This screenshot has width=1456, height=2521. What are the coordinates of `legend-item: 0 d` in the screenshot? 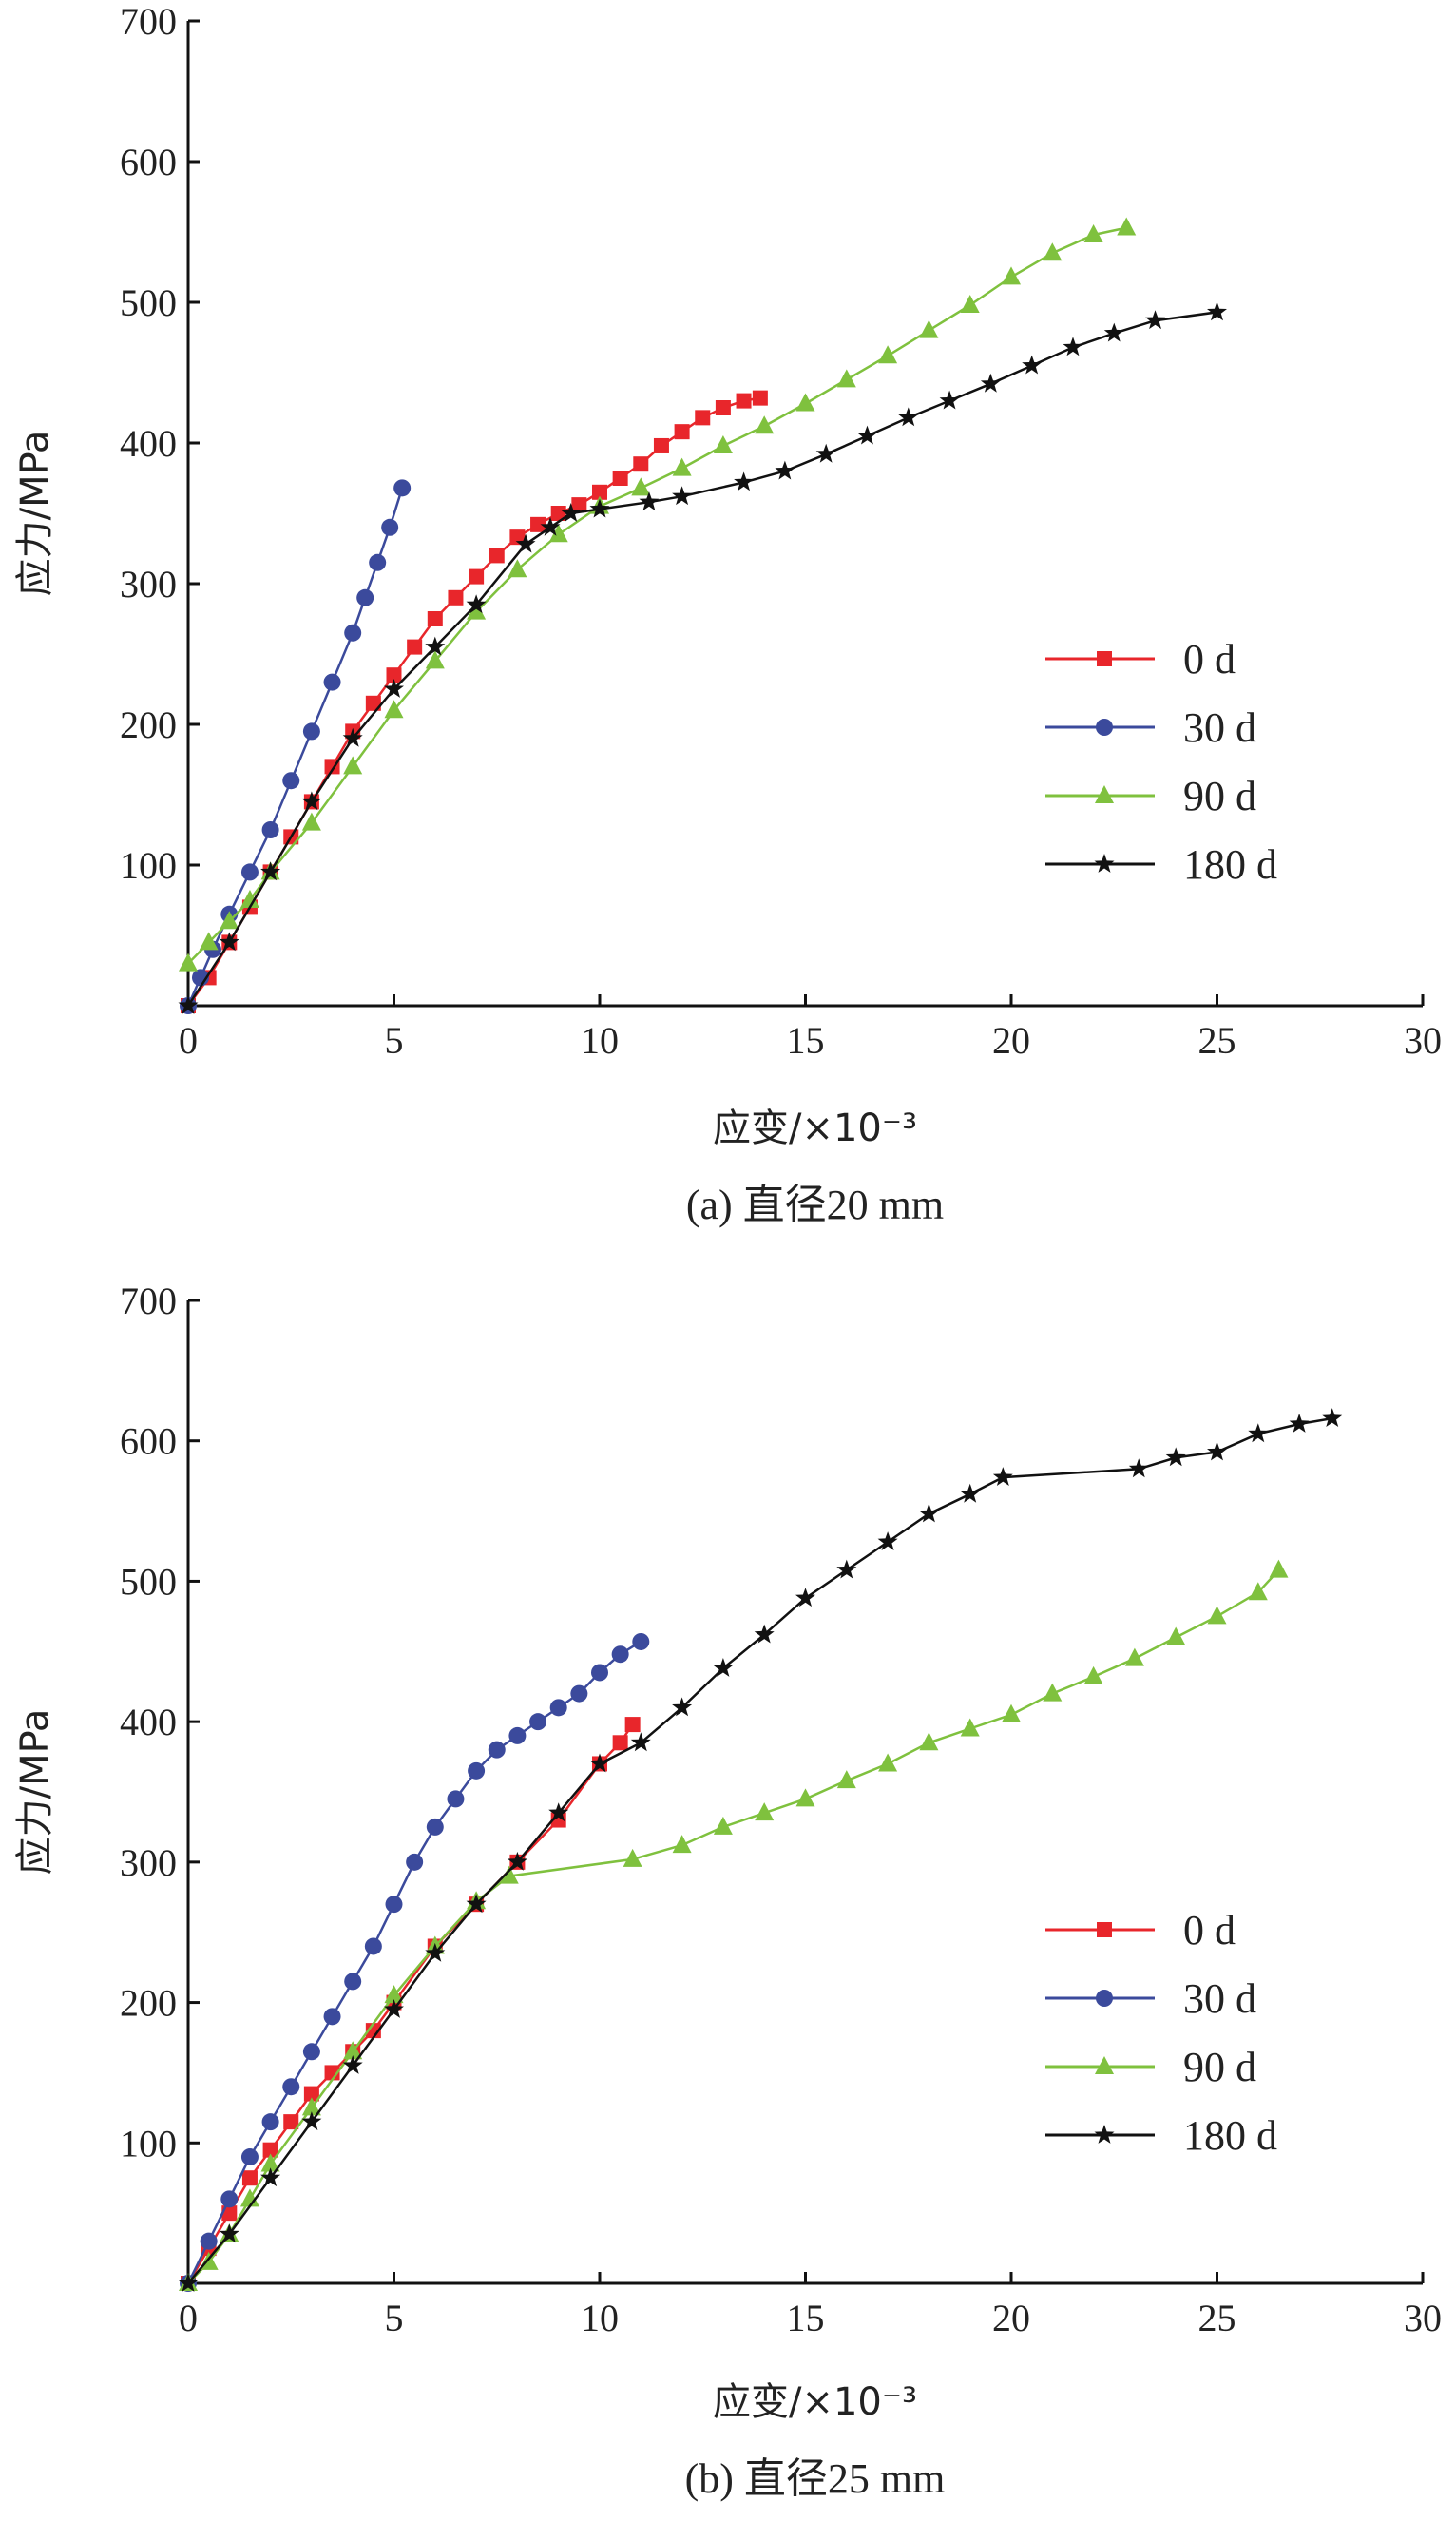 It's located at (1140, 659).